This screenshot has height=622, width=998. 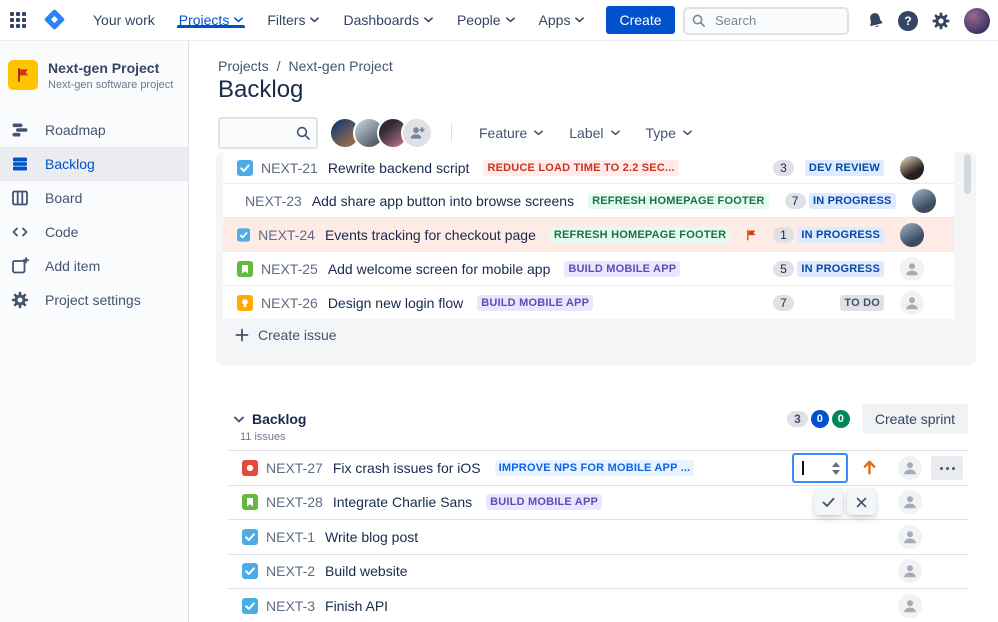 I want to click on backlog-section-title: Backlog, so click(x=279, y=419).